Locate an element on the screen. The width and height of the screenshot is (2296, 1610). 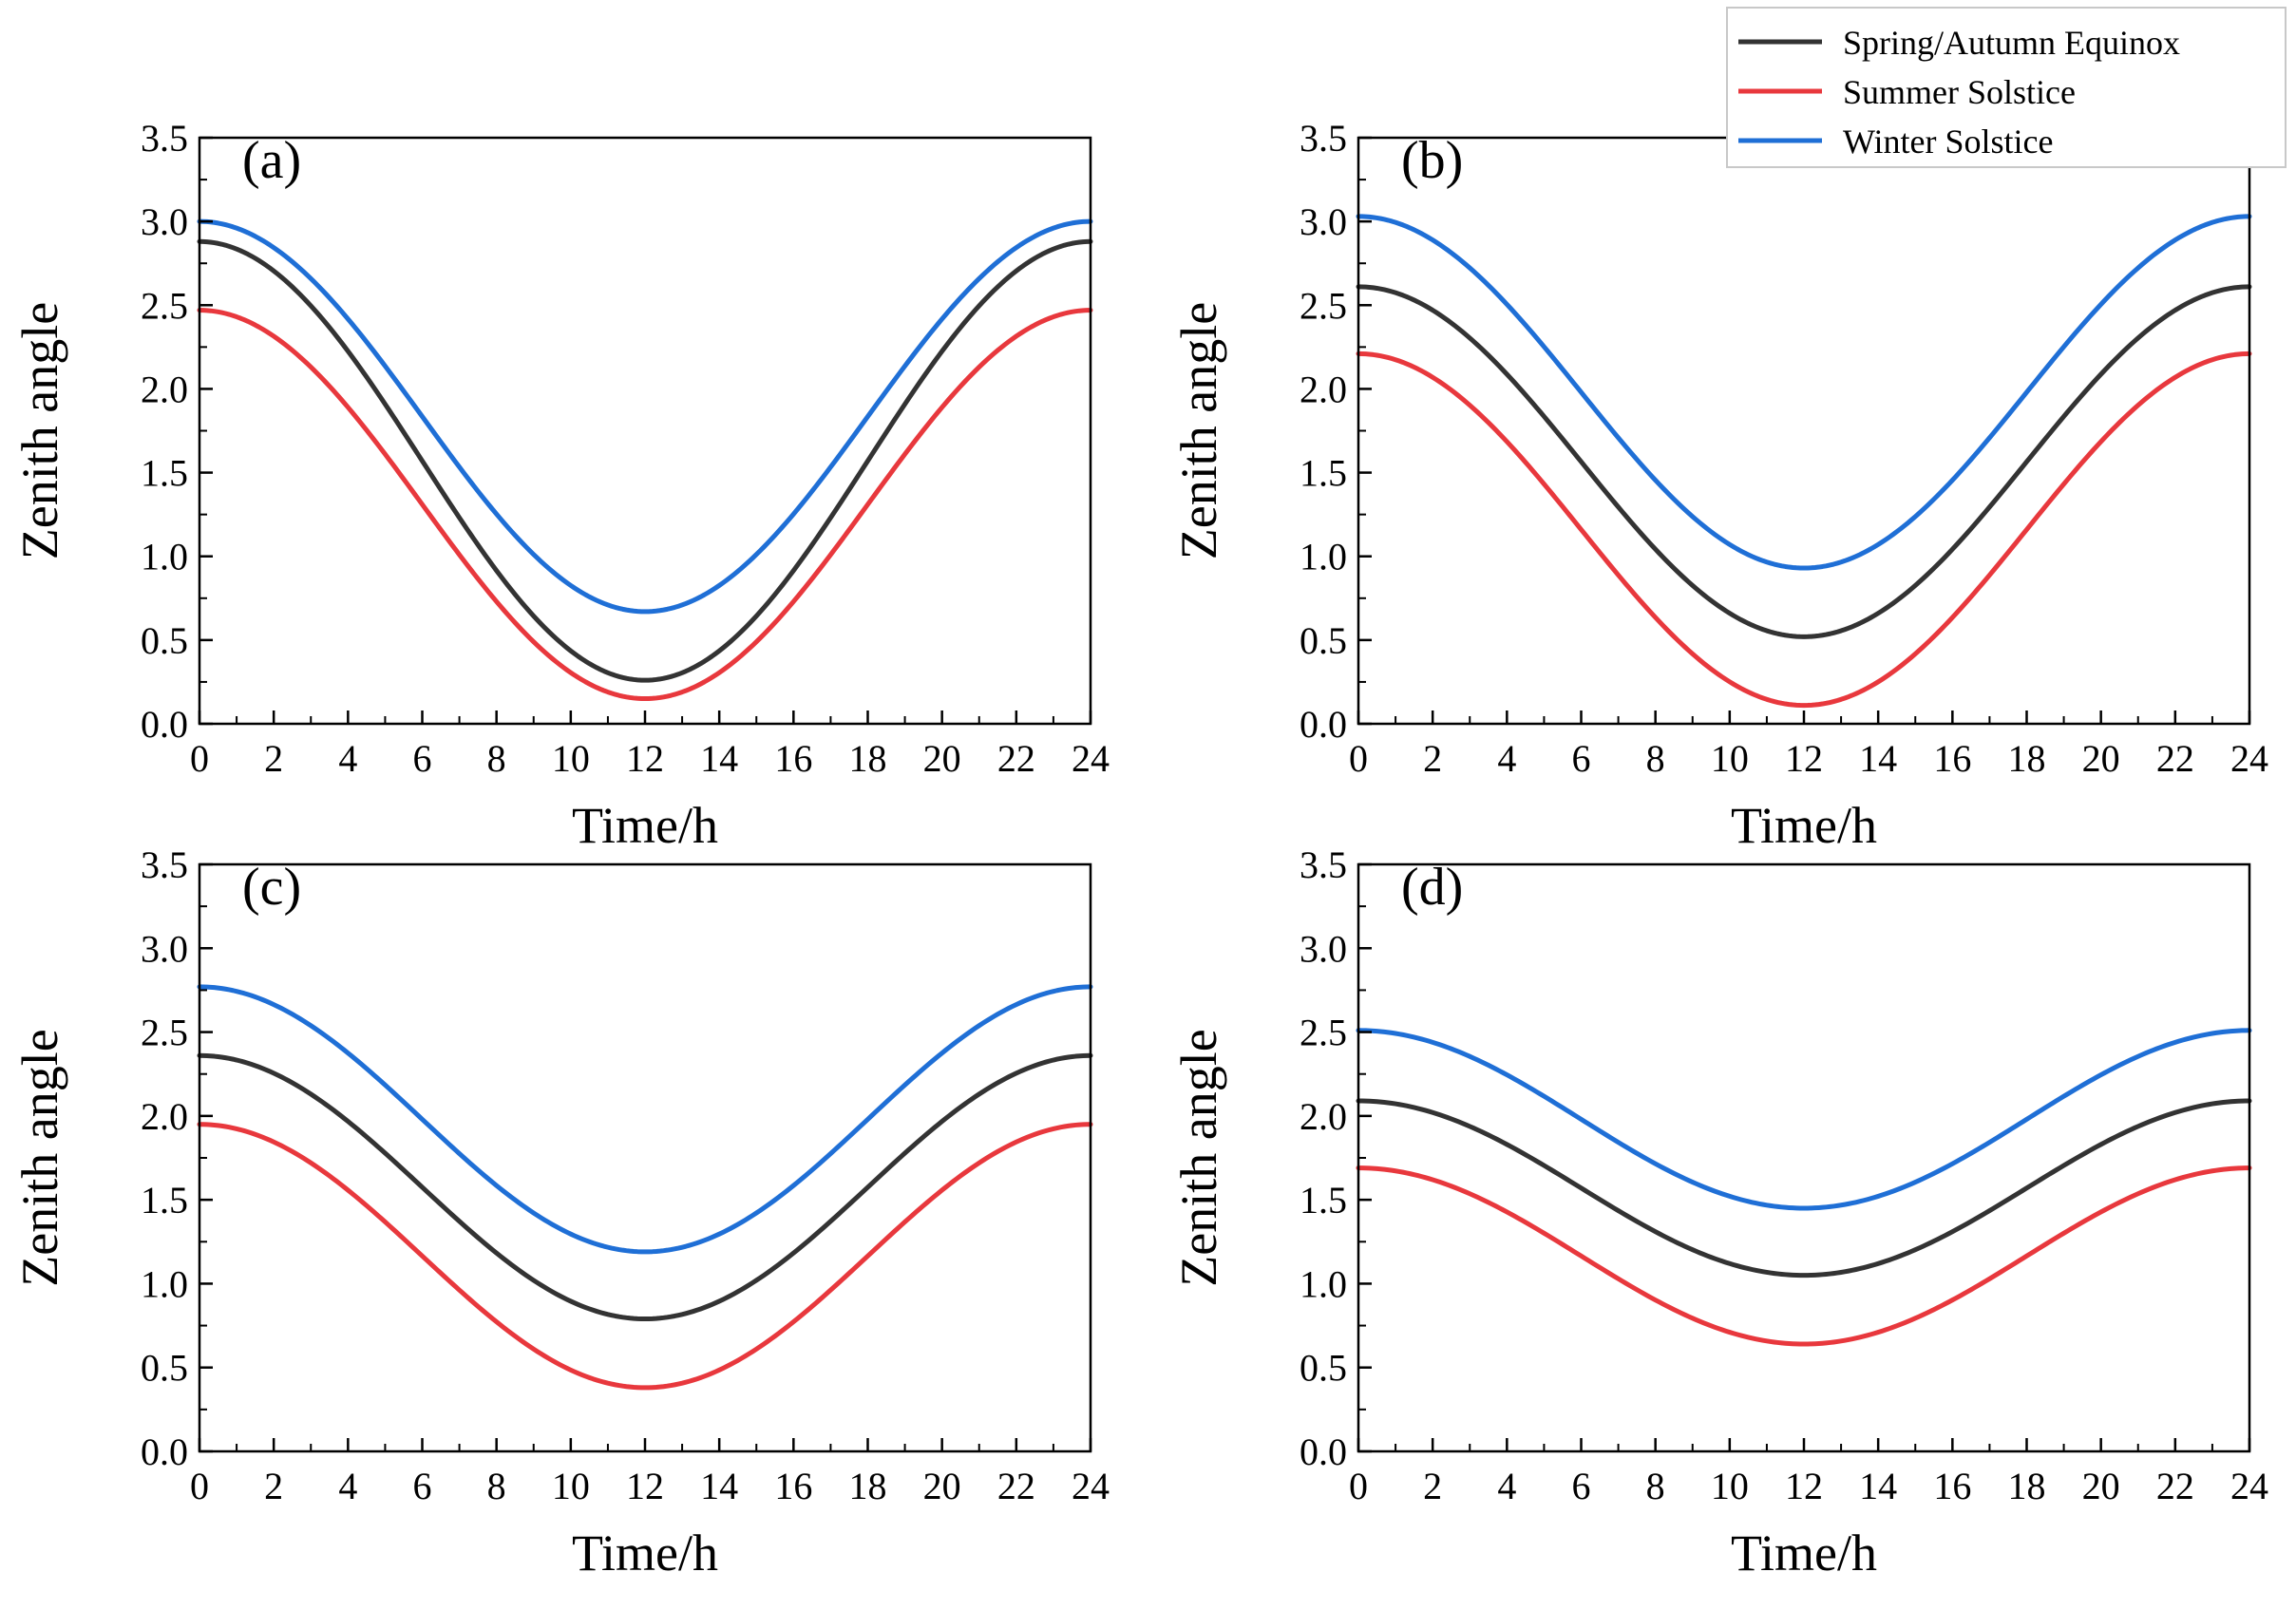
panel-b-xtick-label: 24 is located at coordinates (2249, 758).